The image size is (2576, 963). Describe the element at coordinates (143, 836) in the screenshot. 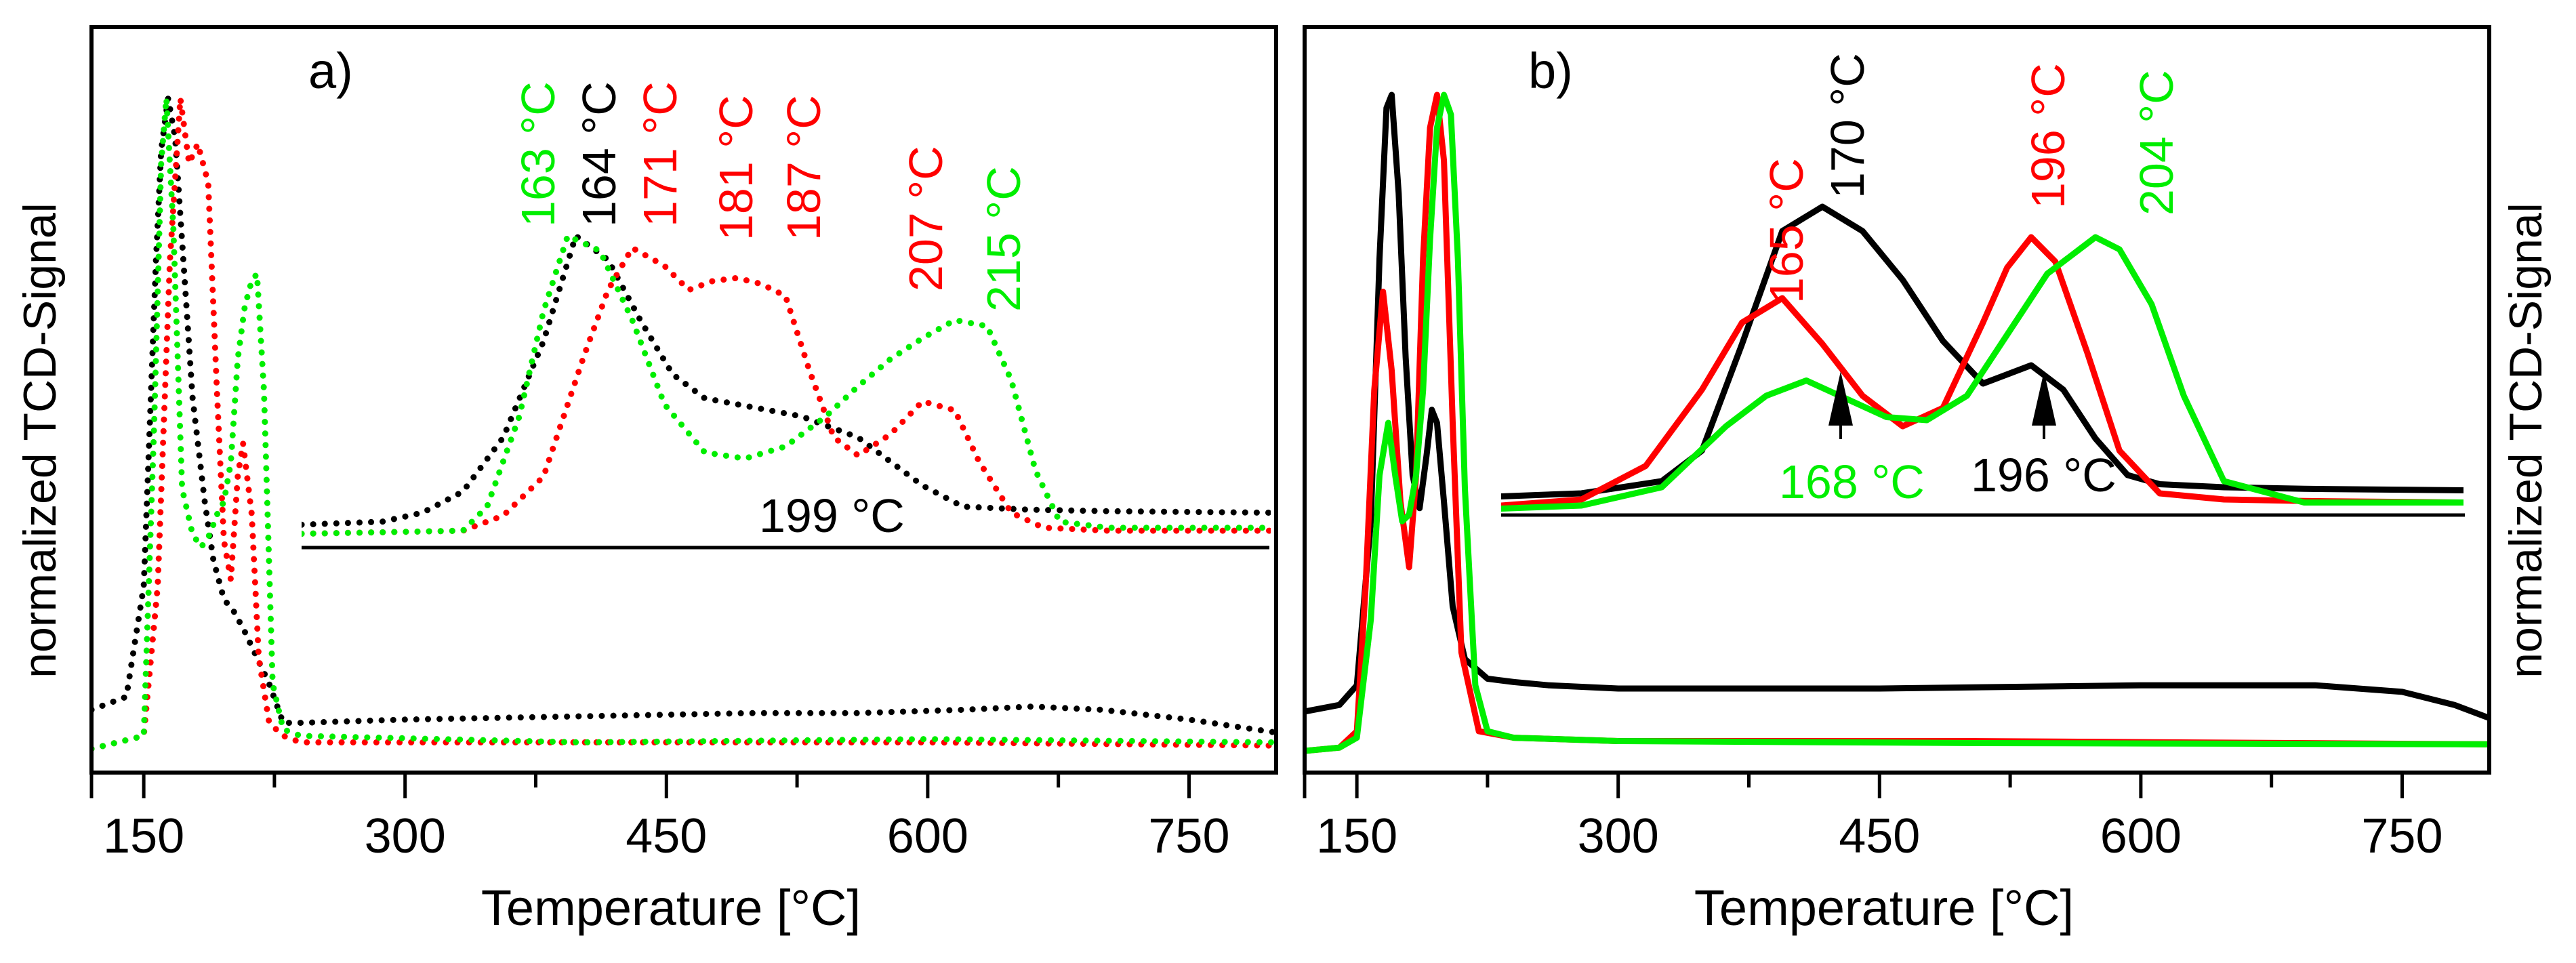

I see `panel-a-x-tick-label: 150` at that location.